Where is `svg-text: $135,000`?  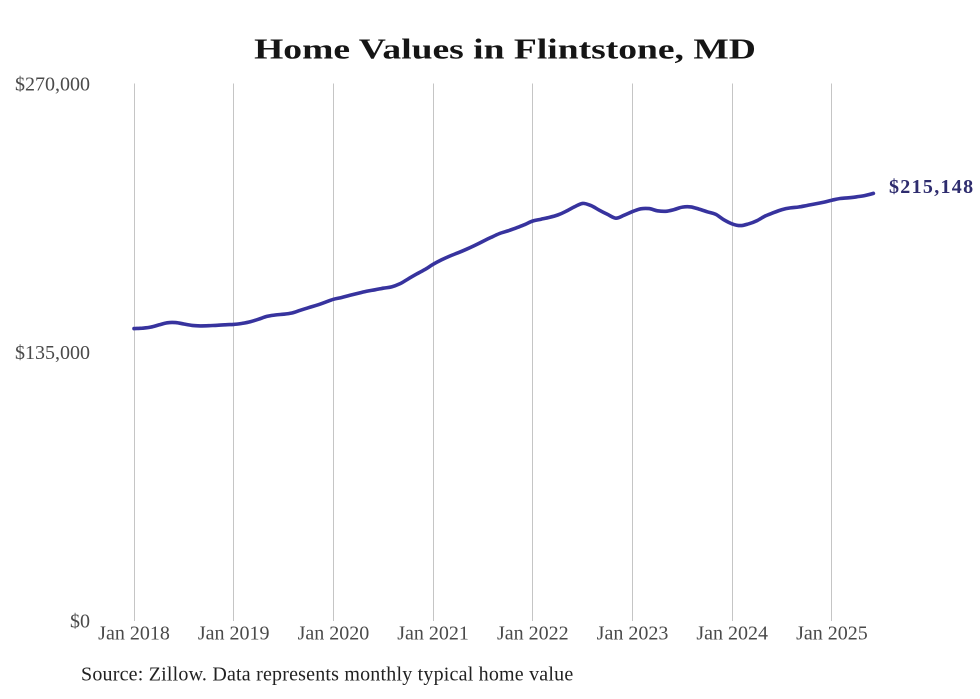
svg-text: $135,000 is located at coordinates (52, 353).